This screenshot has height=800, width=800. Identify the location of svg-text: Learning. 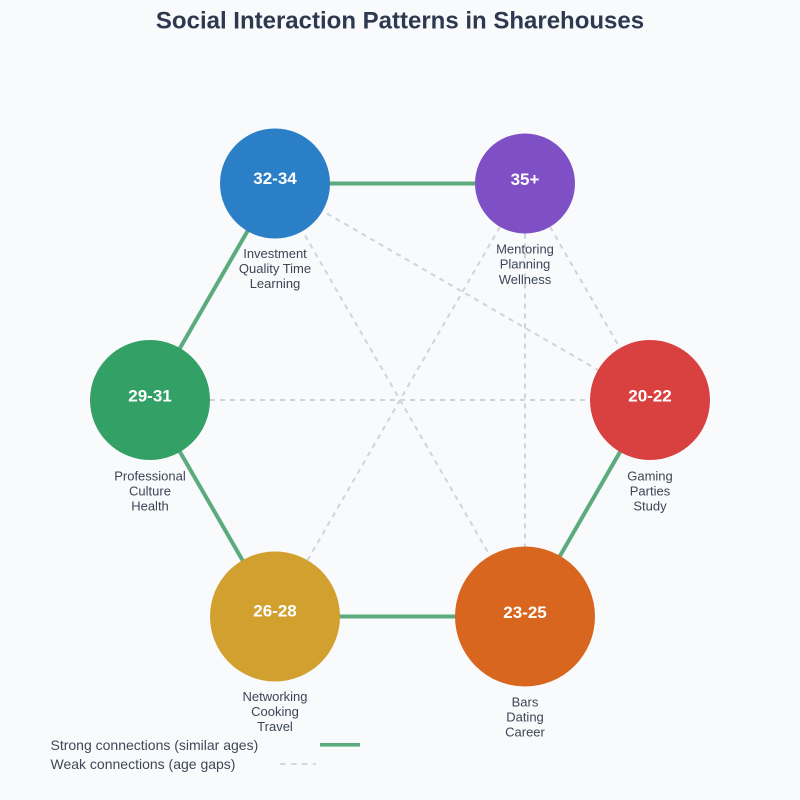
(275, 283).